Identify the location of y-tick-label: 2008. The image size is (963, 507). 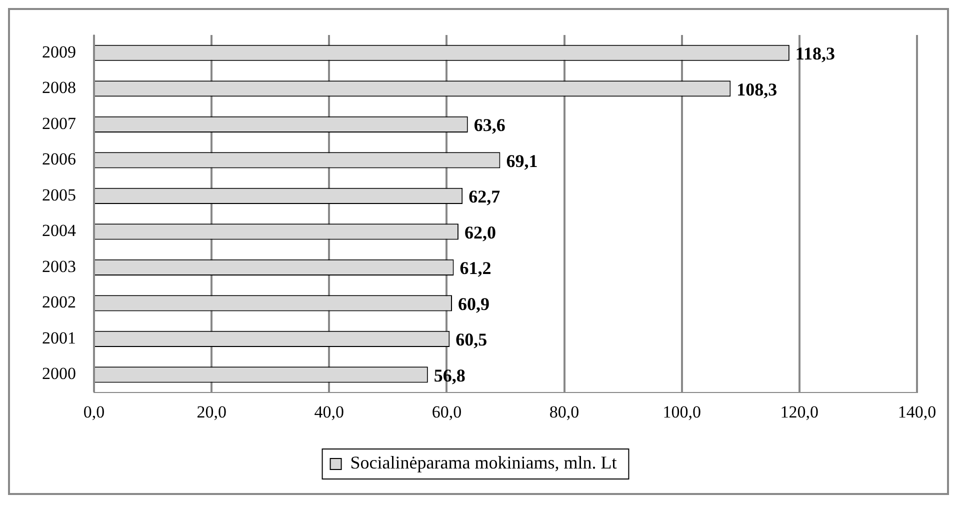
(59, 88).